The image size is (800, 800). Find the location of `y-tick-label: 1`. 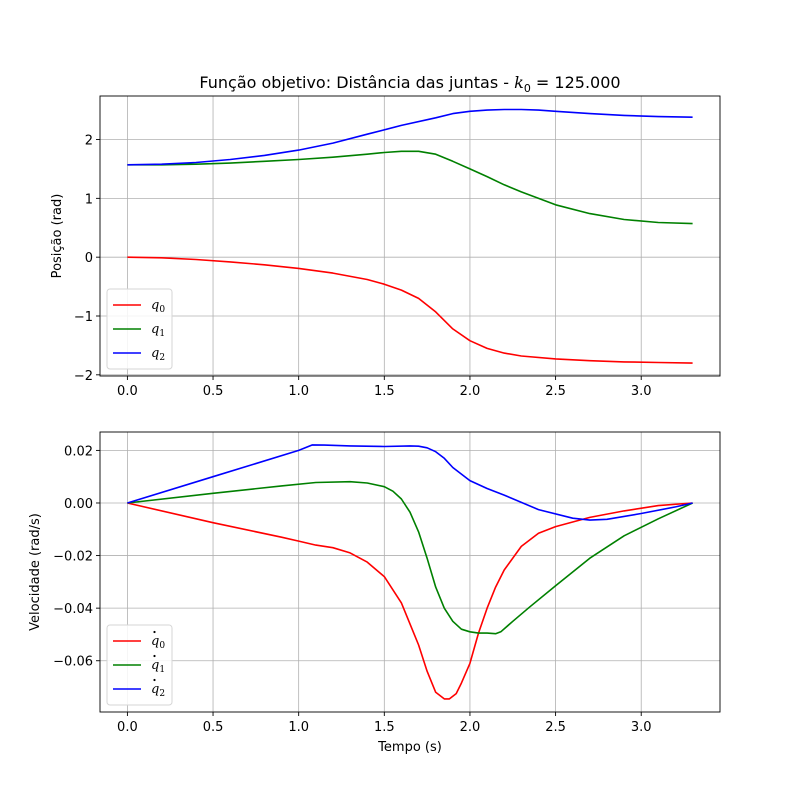

y-tick-label: 1 is located at coordinates (89, 199).